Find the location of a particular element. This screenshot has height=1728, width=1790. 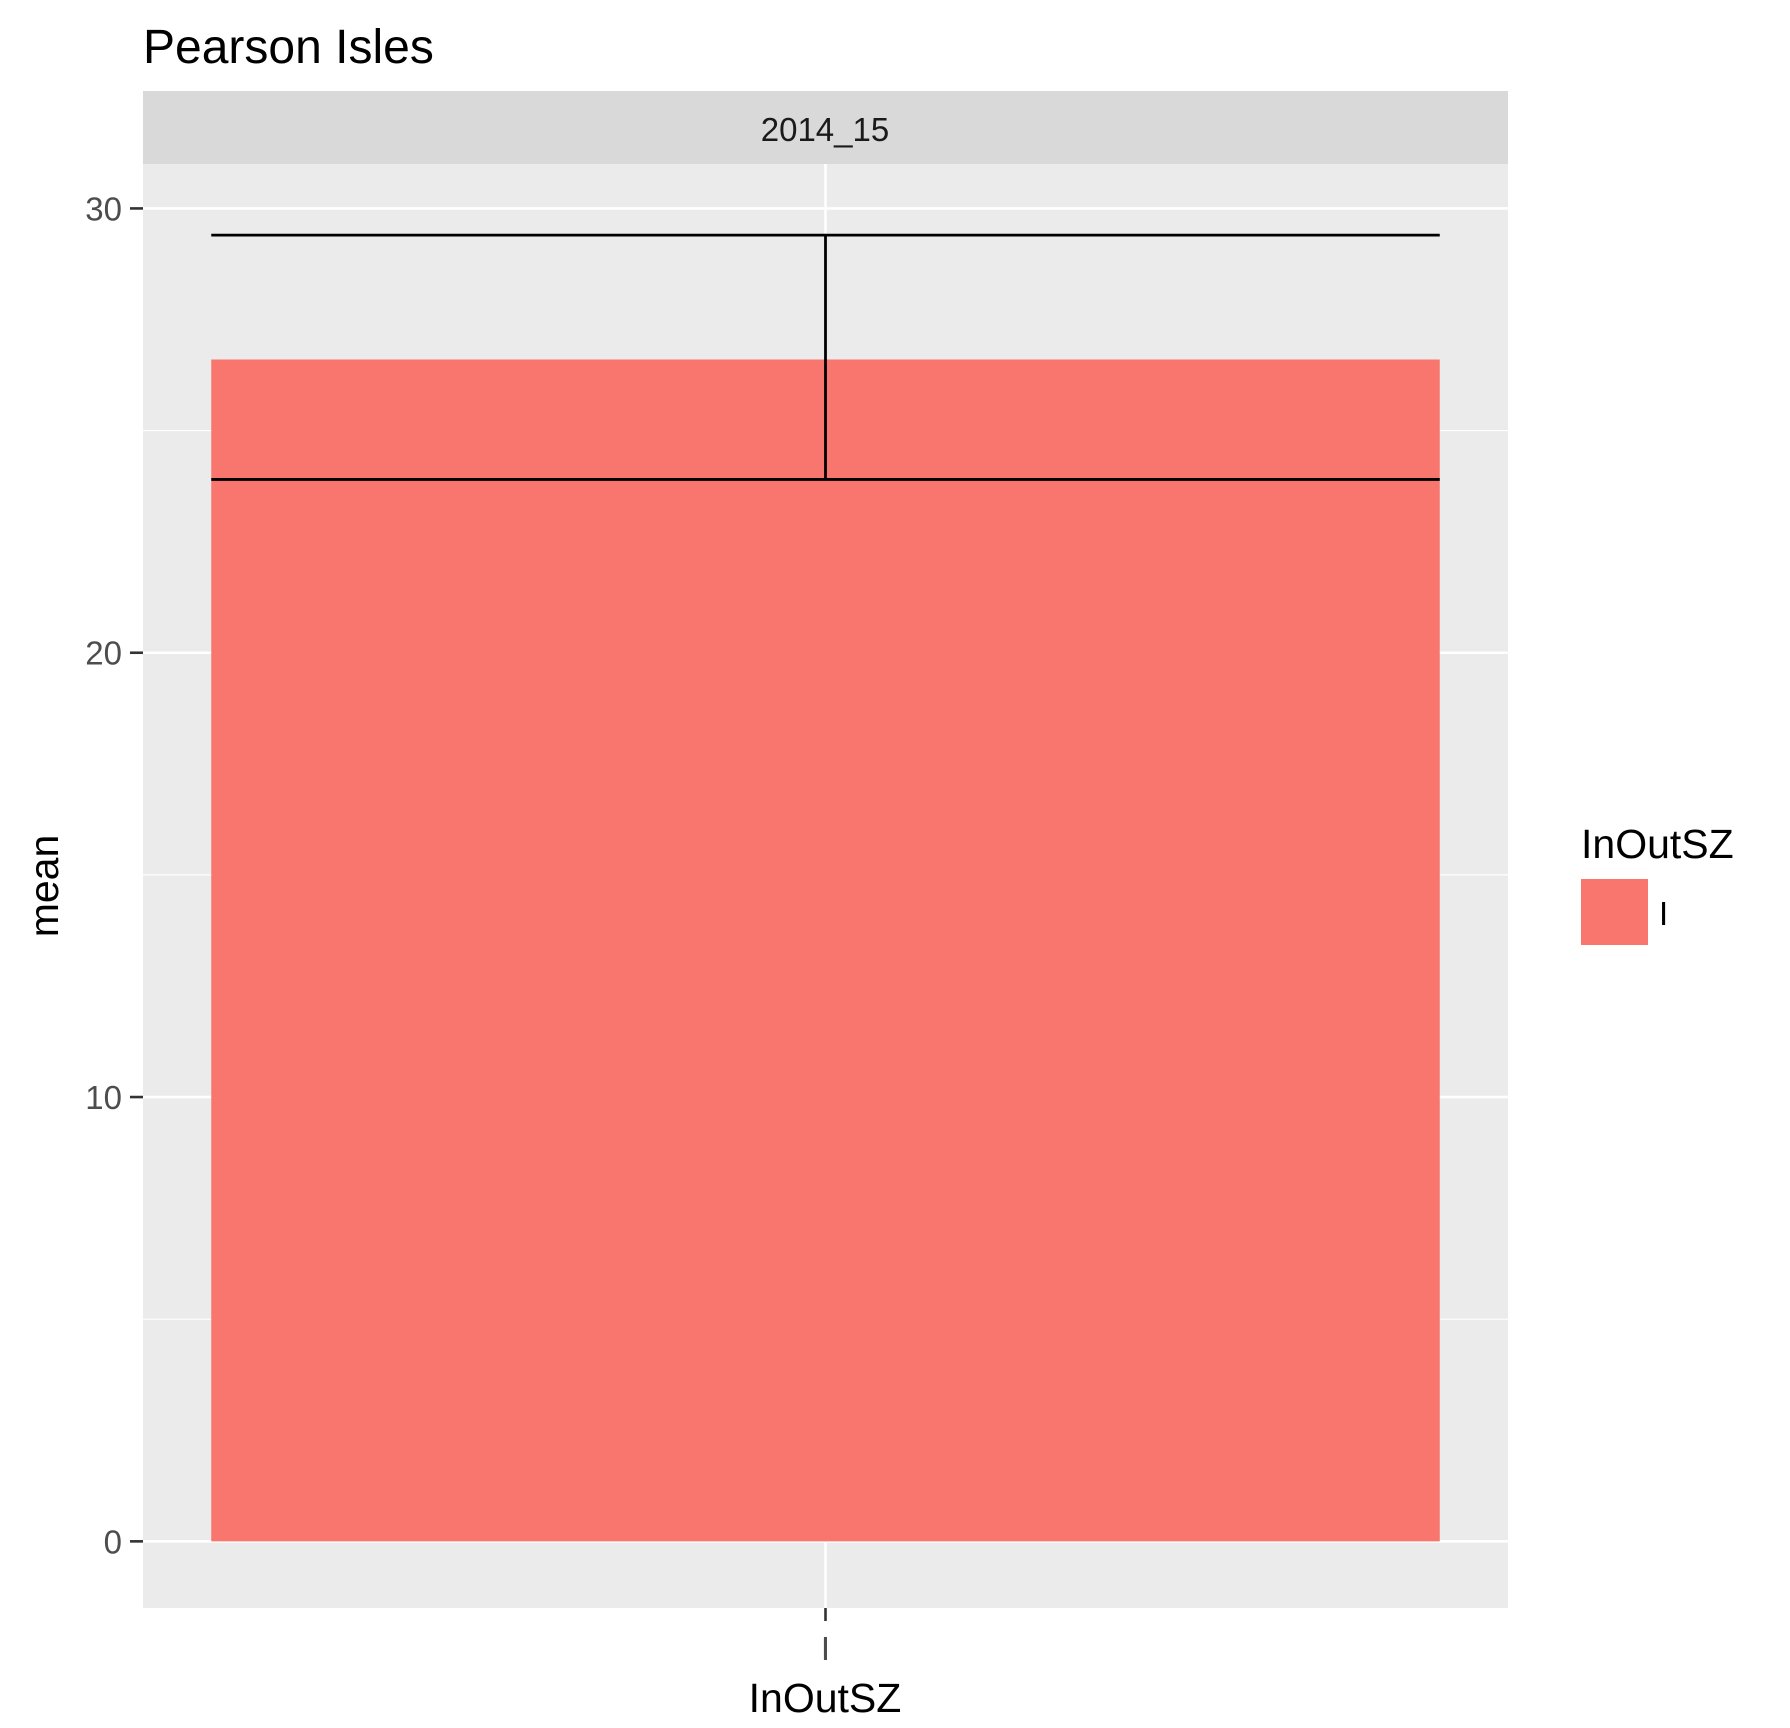

x-axis-title: InOutSZ is located at coordinates (825, 1698).